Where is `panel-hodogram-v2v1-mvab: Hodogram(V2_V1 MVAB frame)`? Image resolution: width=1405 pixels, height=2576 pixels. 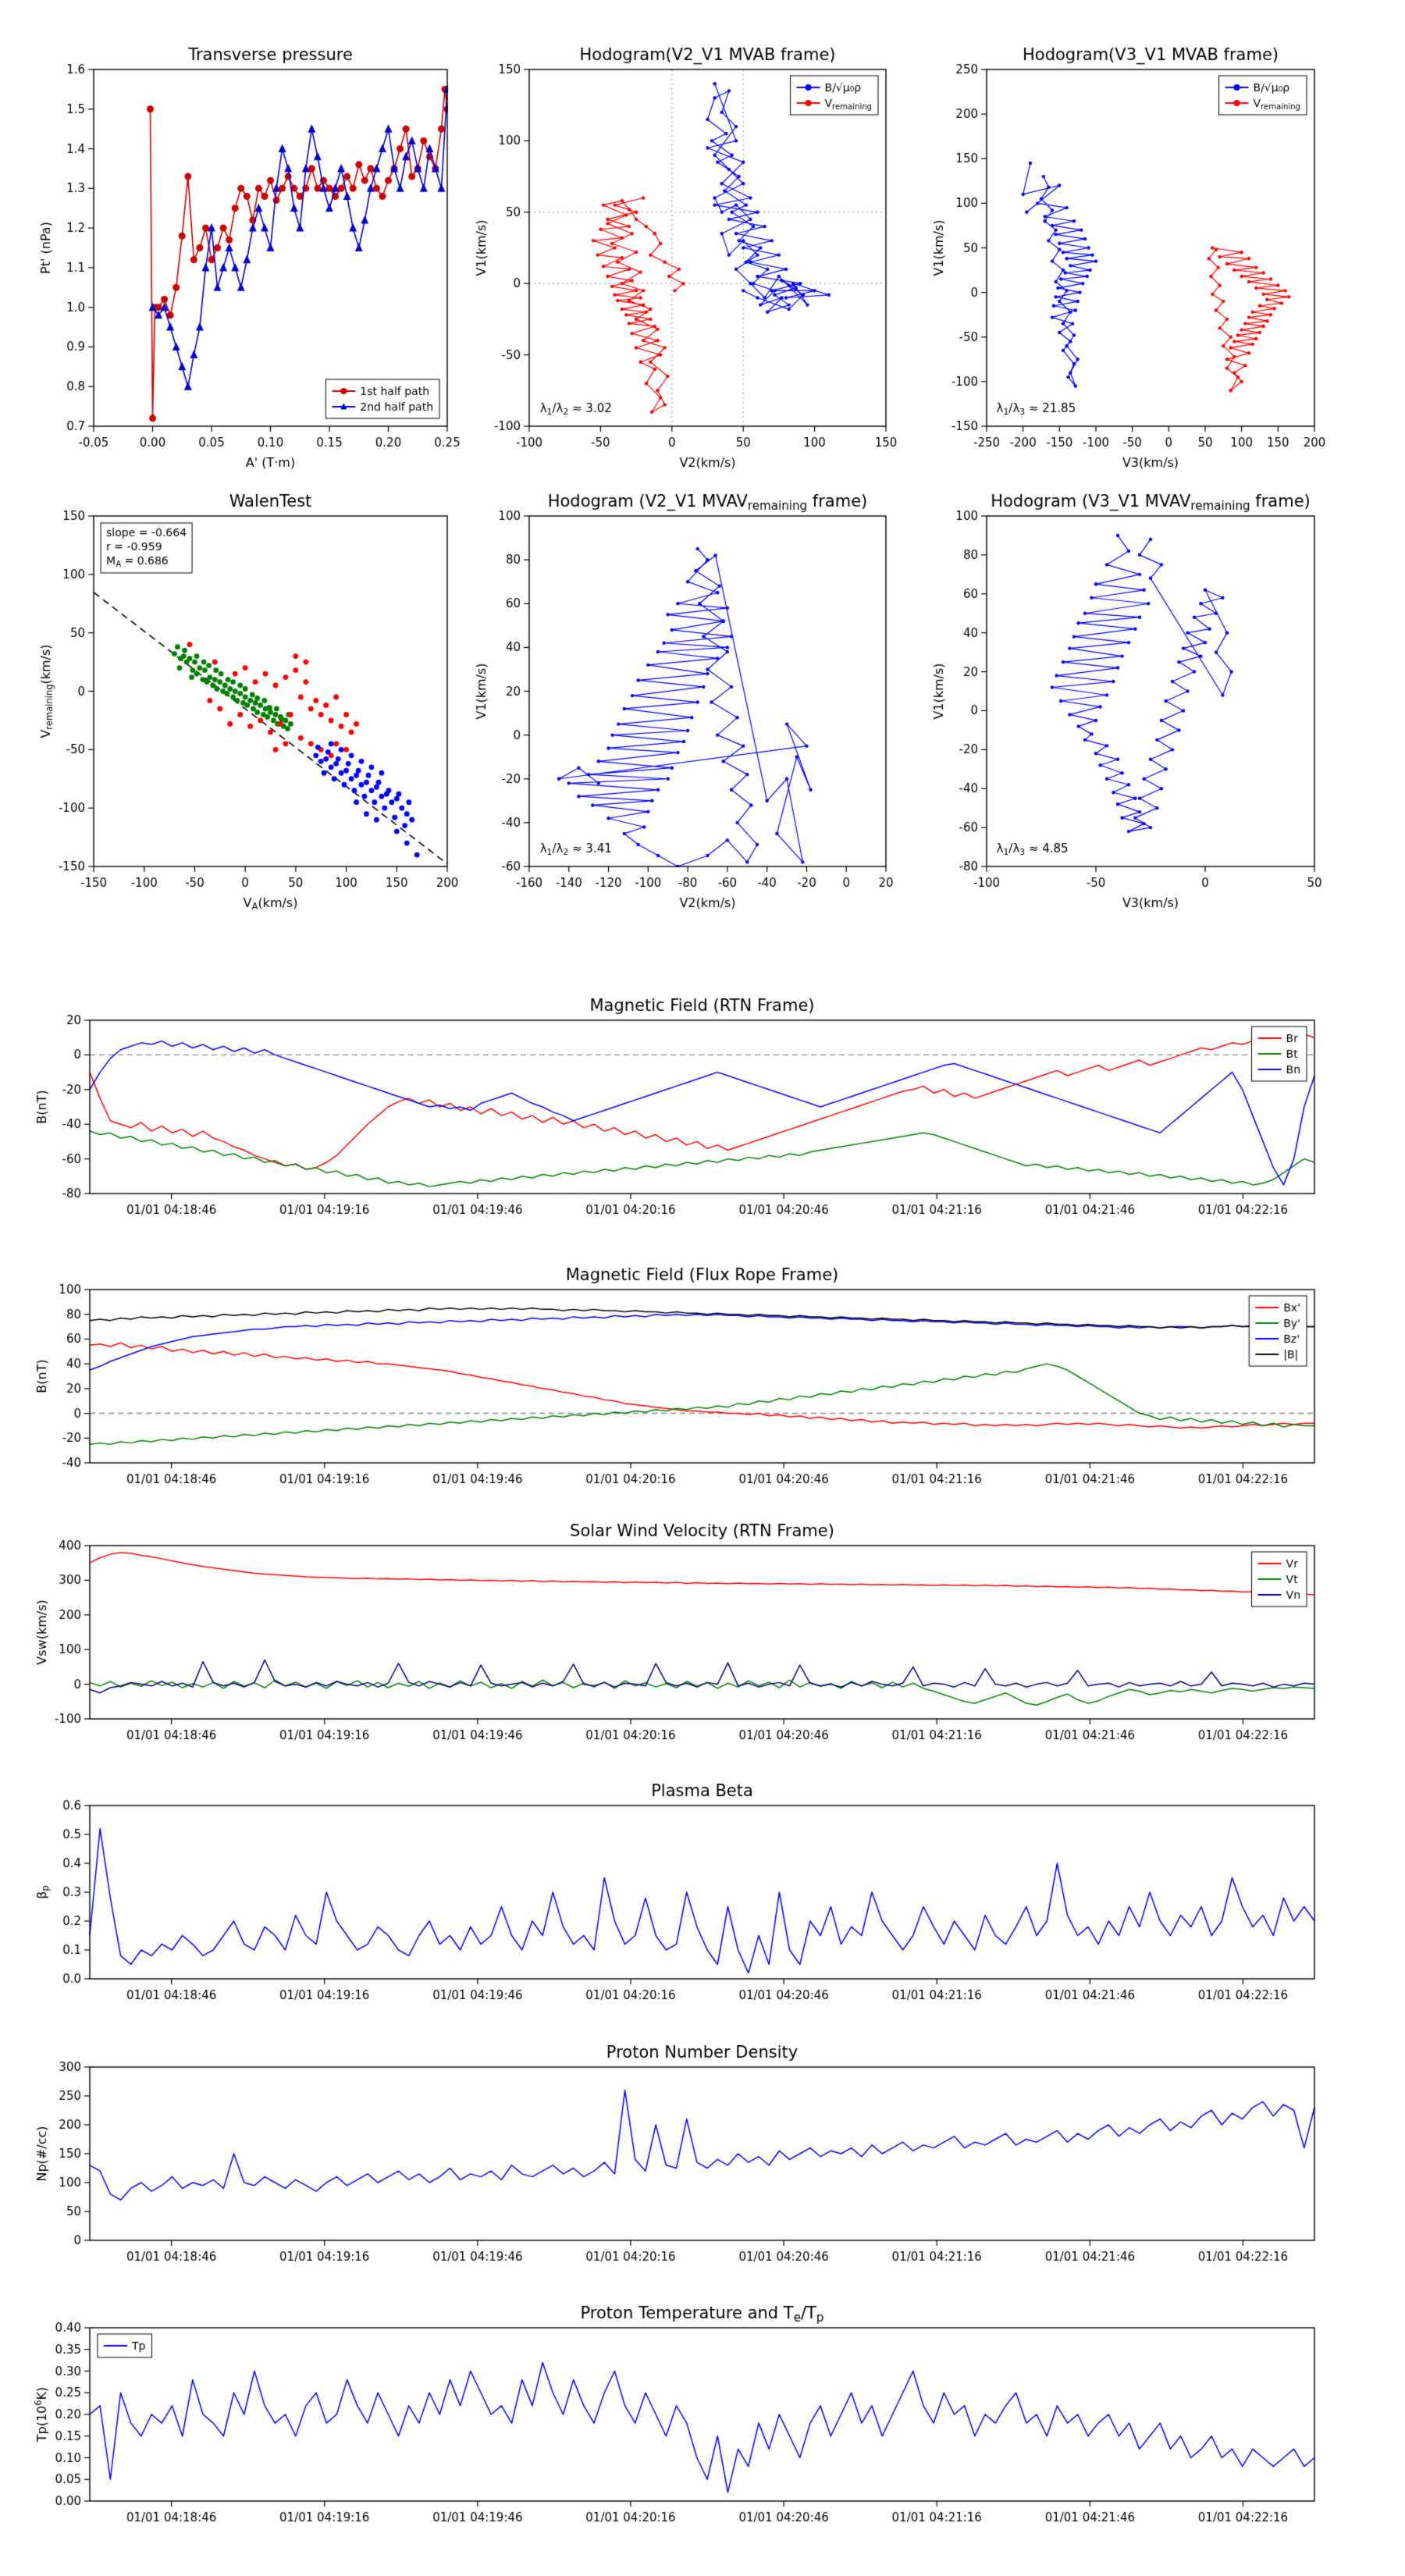 panel-hodogram-v2v1-mvab: Hodogram(V2_V1 MVAB frame) is located at coordinates (684, 271).